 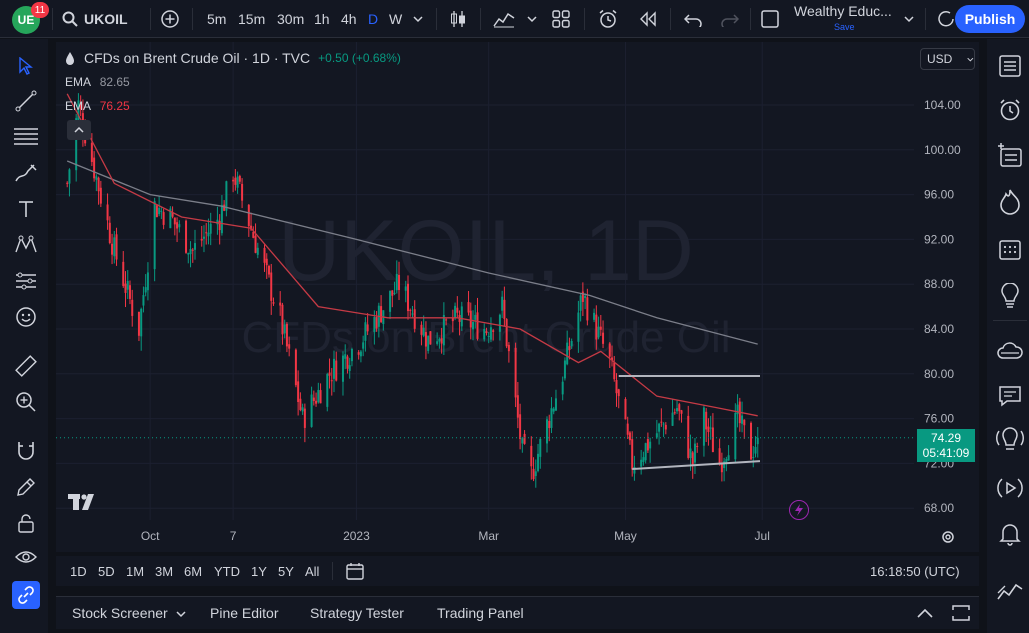 What do you see at coordinates (170, 19) in the screenshot?
I see `compare-button` at bounding box center [170, 19].